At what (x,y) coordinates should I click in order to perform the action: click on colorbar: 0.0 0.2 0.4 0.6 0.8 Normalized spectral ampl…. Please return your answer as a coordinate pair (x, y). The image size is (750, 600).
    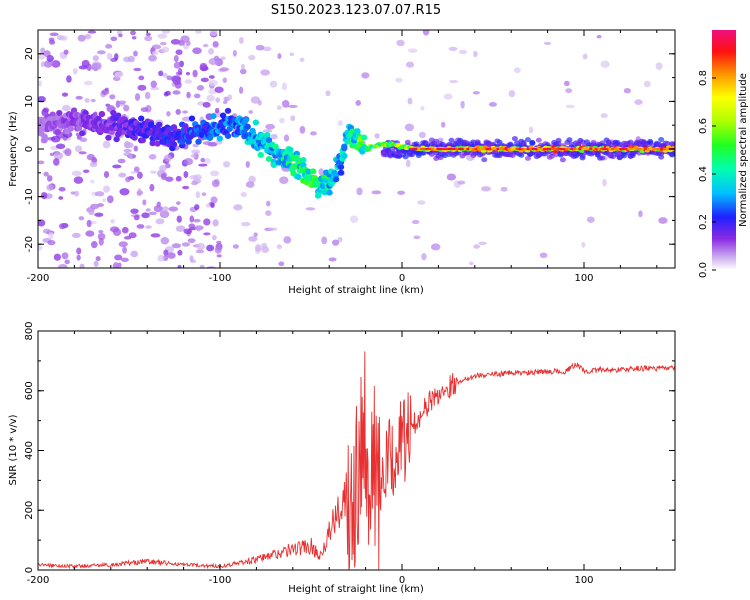
    Looking at the image, I should click on (723, 154).